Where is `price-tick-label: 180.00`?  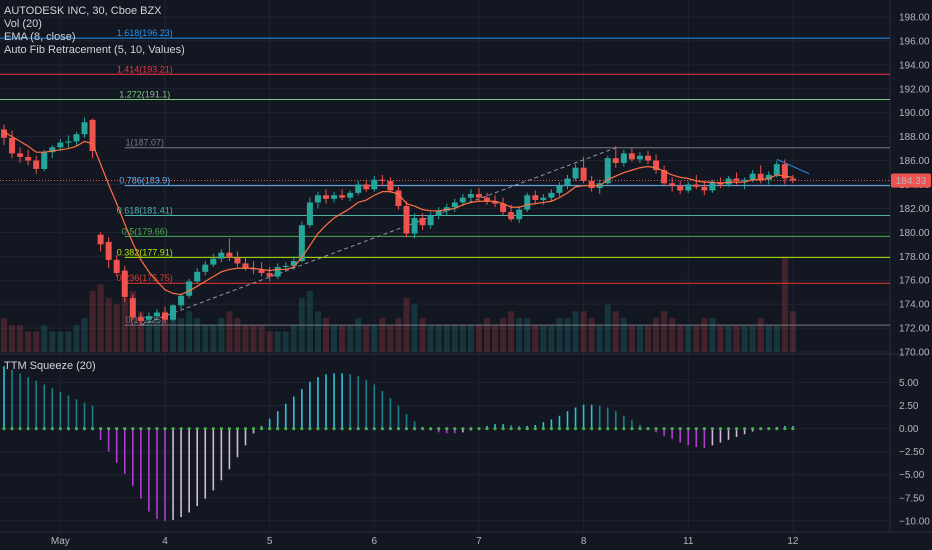 price-tick-label: 180.00 is located at coordinates (914, 233).